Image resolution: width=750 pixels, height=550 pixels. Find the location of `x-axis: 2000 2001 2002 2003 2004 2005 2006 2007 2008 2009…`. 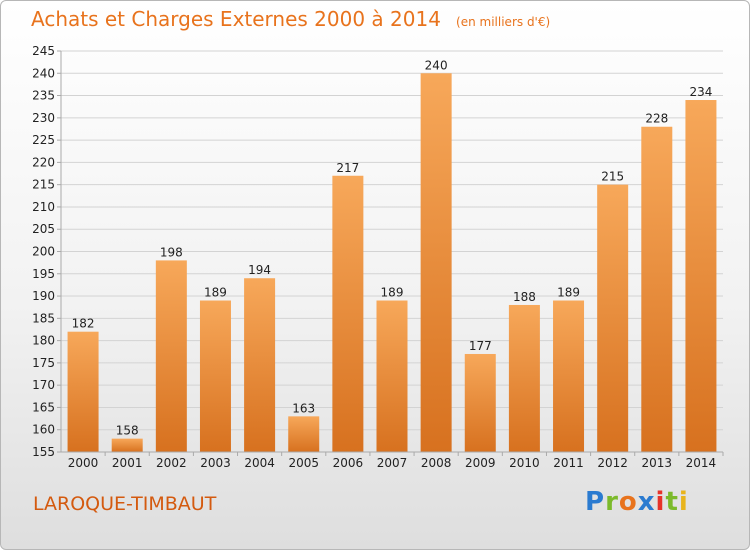

x-axis: 2000 2001 2002 2003 2004 2005 2006 2007 2008 2009… is located at coordinates (392, 460).